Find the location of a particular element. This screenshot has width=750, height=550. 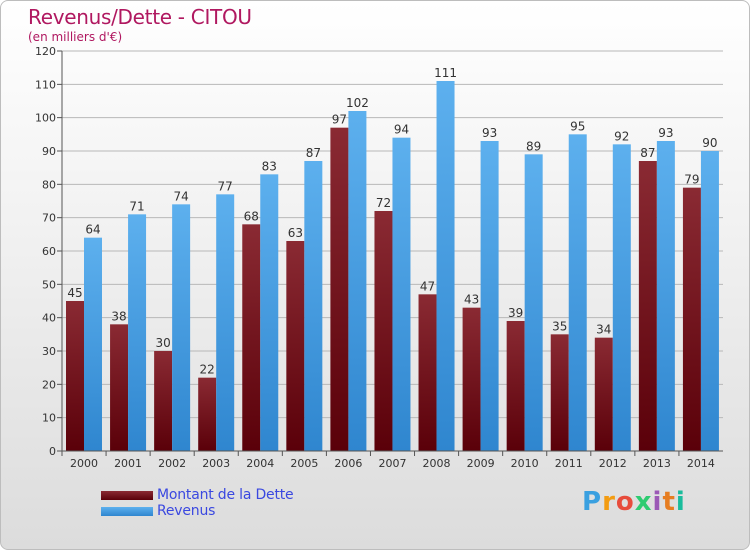

data-label-dette: 43 is located at coordinates (471, 300).